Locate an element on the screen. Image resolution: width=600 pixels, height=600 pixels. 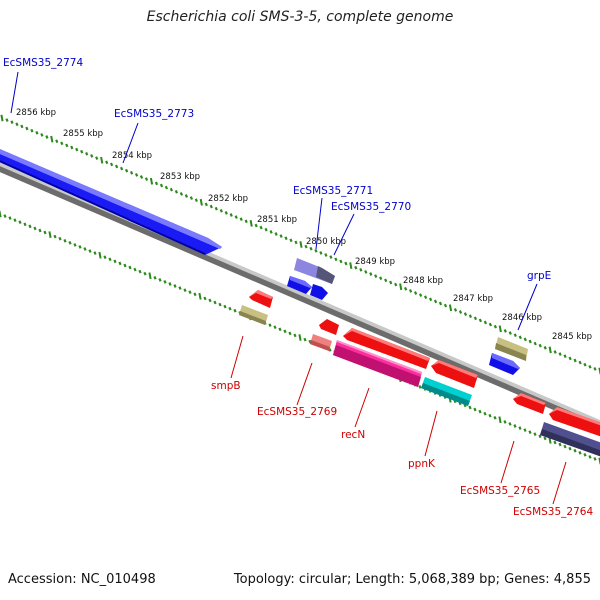
gene-arrow-ecsms35-2770-b is located at coordinates (319, 292).